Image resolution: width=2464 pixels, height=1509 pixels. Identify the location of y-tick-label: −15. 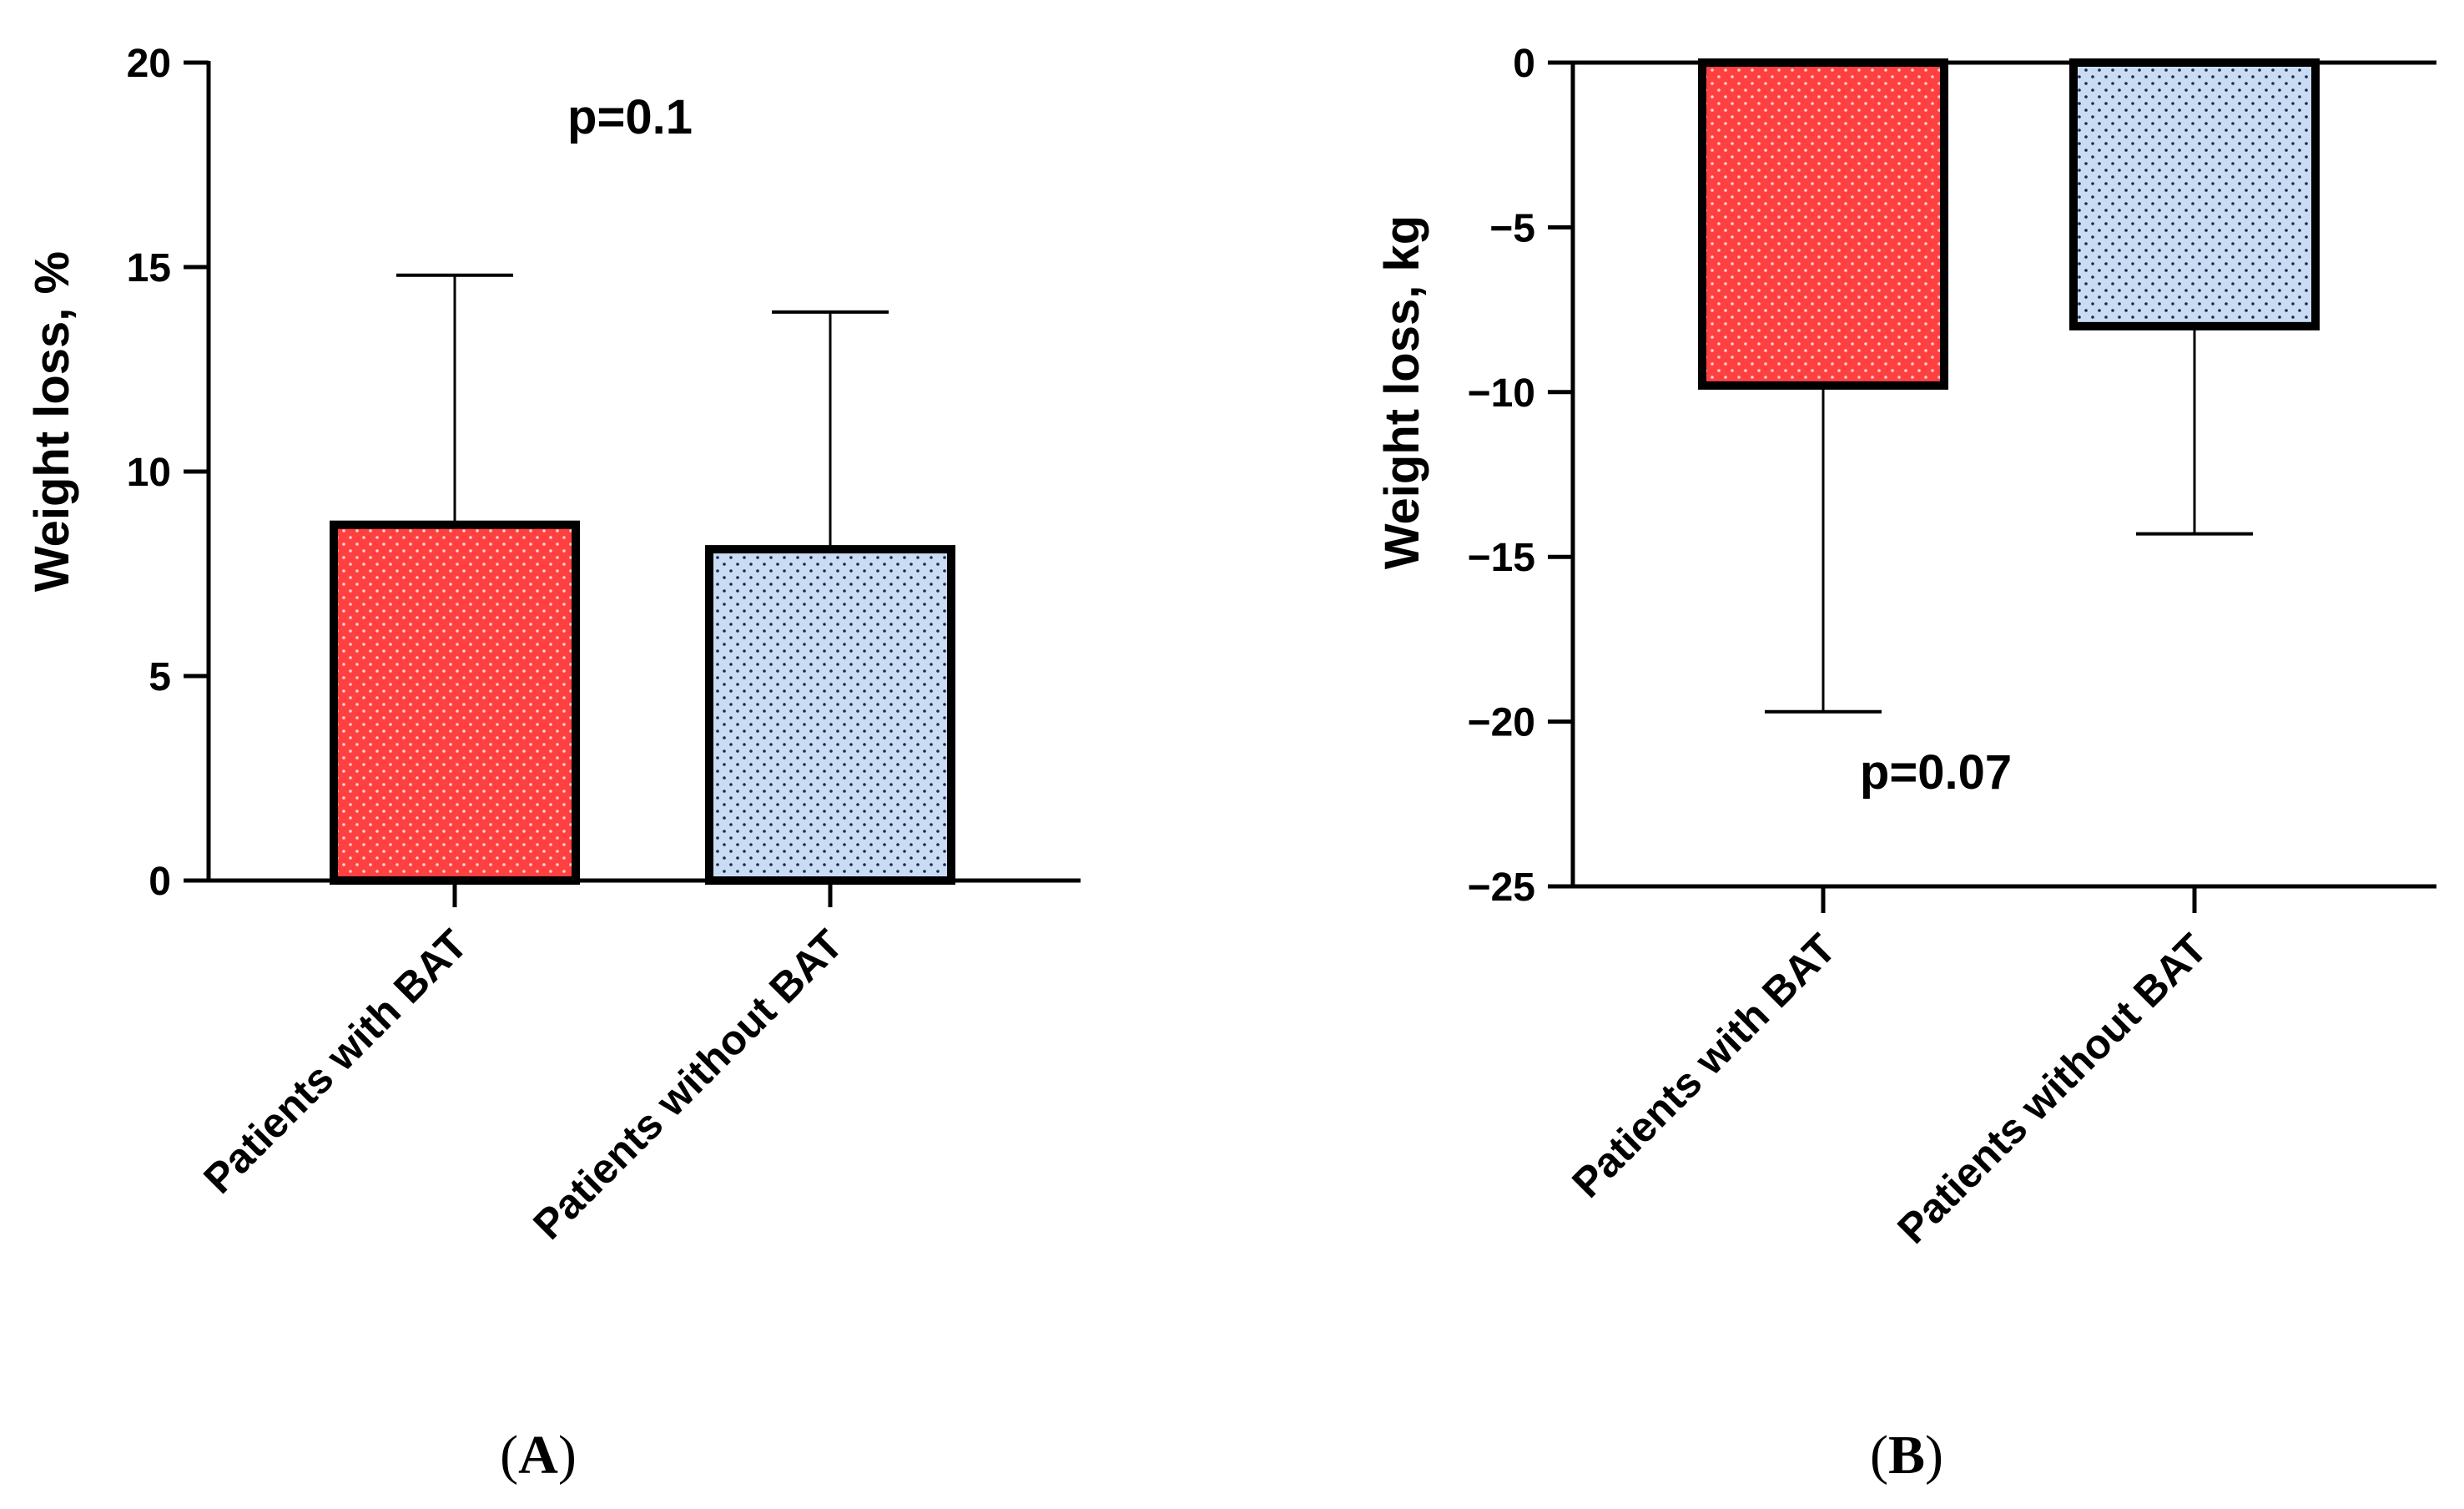
(1501, 558).